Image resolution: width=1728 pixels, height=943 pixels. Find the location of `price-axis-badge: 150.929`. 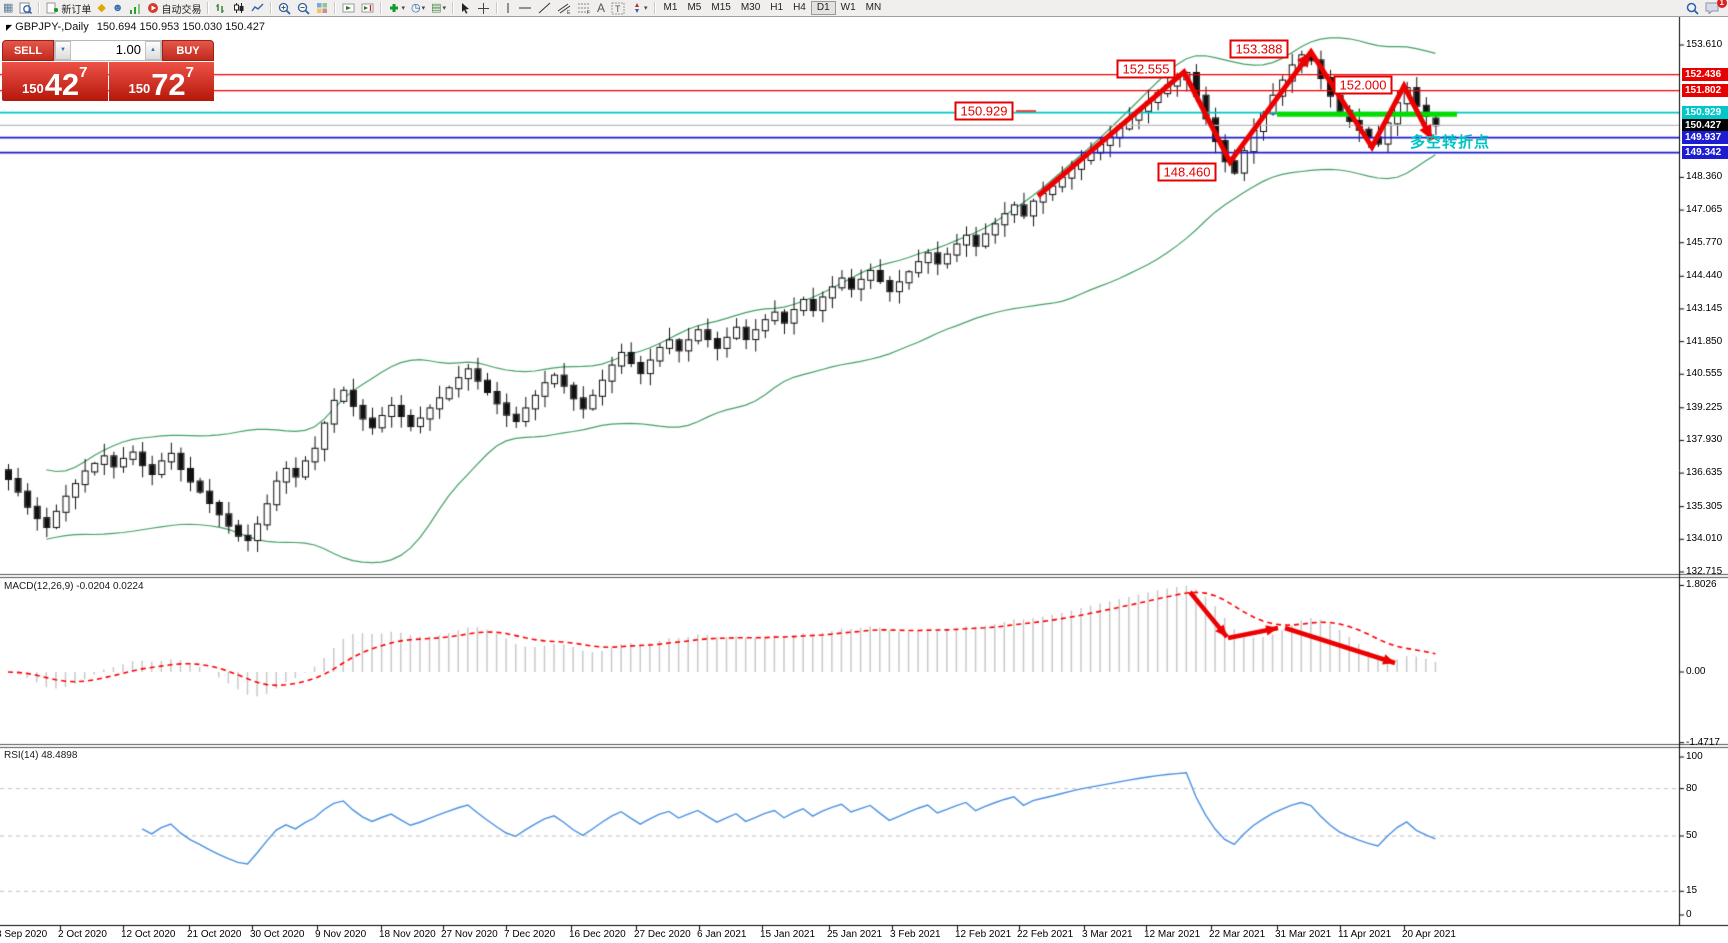

price-axis-badge: 150.929 is located at coordinates (1705, 113).